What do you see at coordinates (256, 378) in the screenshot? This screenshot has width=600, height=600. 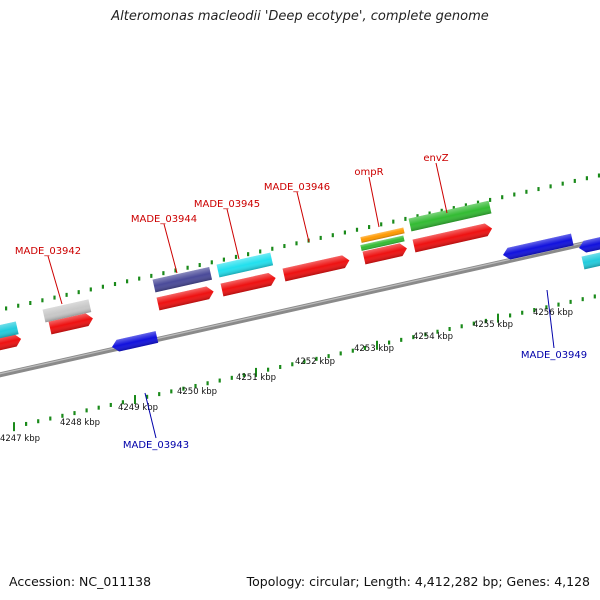 I see `kbp-label: 4251 kbp` at bounding box center [256, 378].